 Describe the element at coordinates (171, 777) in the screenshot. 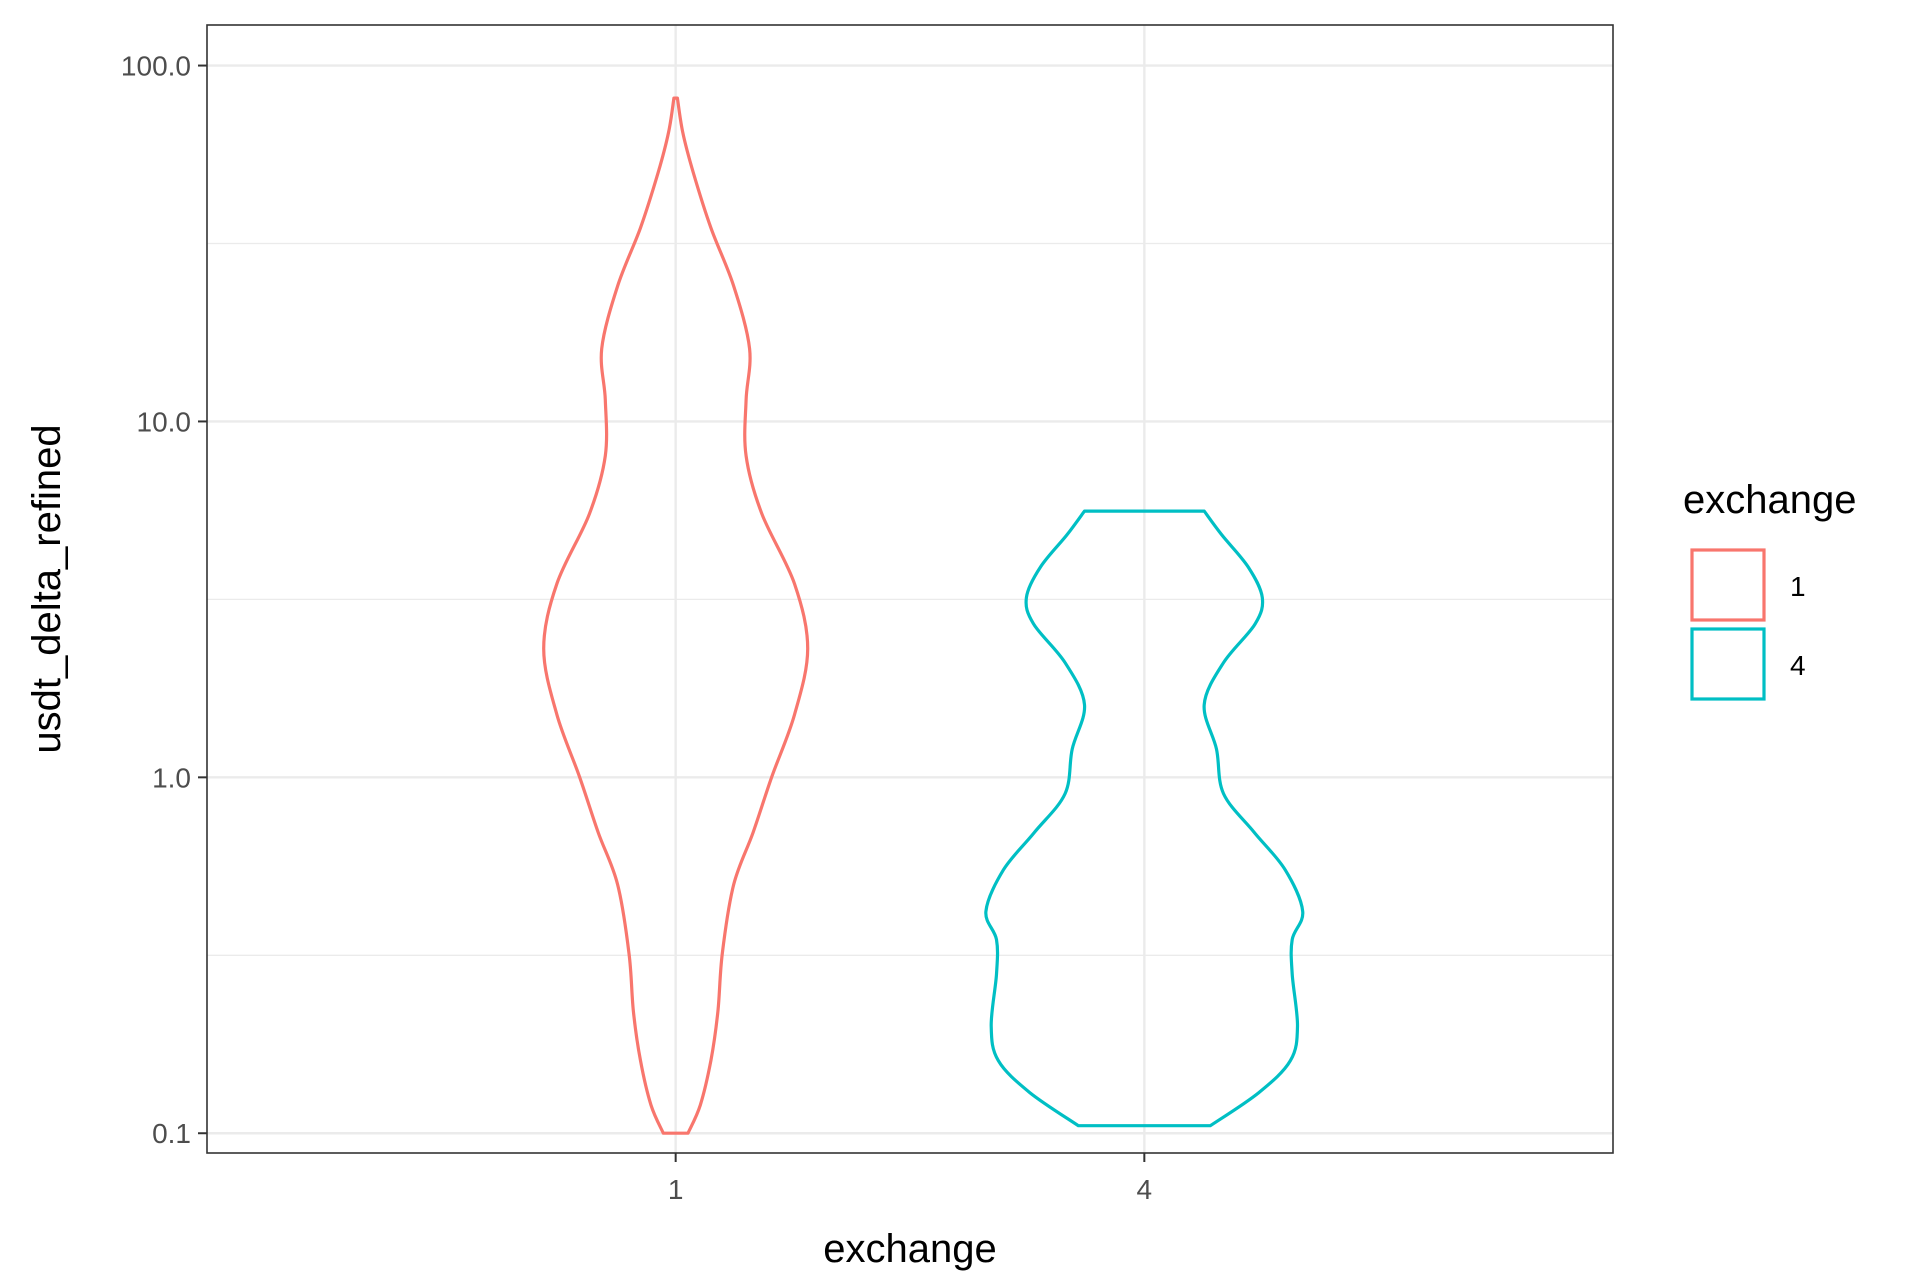

I see `y-tick-label: 1.0` at that location.